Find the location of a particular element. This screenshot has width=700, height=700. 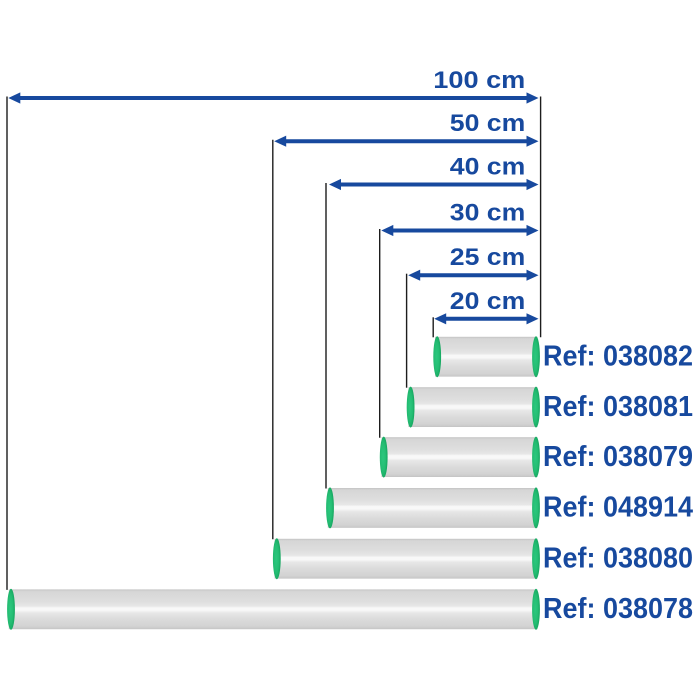

svg-text: Ref: 038078 is located at coordinates (618, 609).